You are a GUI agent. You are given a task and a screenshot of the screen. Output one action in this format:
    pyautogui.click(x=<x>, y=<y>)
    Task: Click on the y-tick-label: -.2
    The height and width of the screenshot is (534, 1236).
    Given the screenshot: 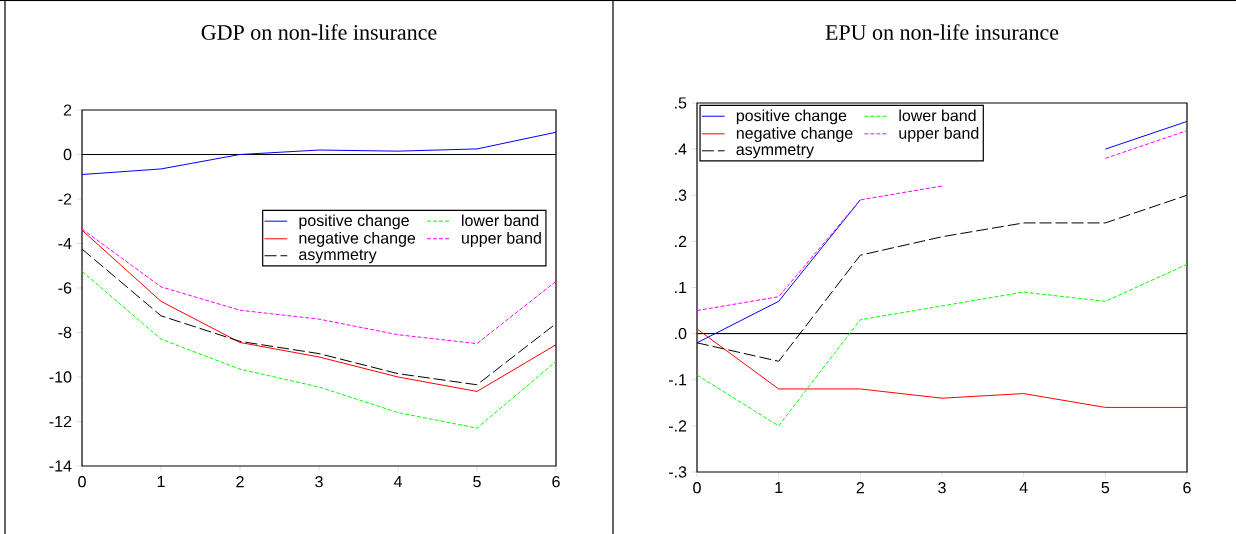 What is the action you would take?
    pyautogui.click(x=678, y=426)
    